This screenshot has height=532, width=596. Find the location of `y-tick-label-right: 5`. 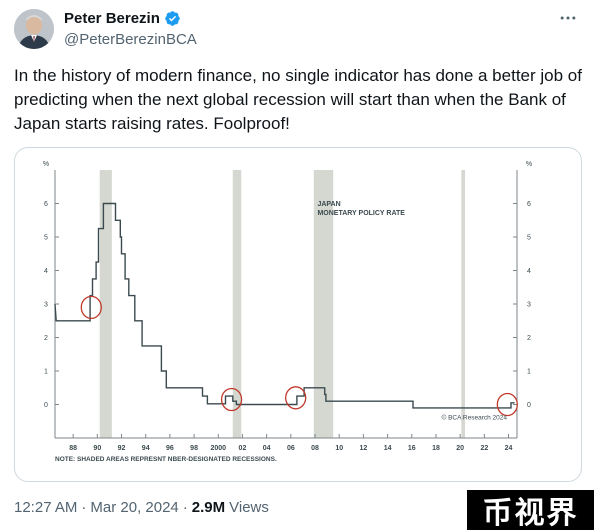

y-tick-label-right: 5 is located at coordinates (529, 238).